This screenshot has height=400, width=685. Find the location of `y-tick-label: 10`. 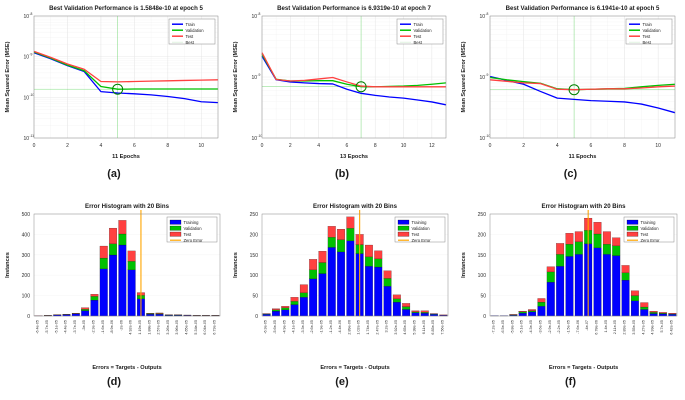

y-tick-label: 10 is located at coordinates (482, 78).